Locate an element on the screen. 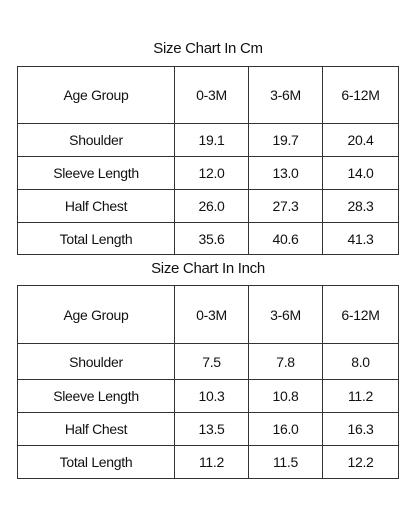  cell: 19.1 is located at coordinates (211, 140).